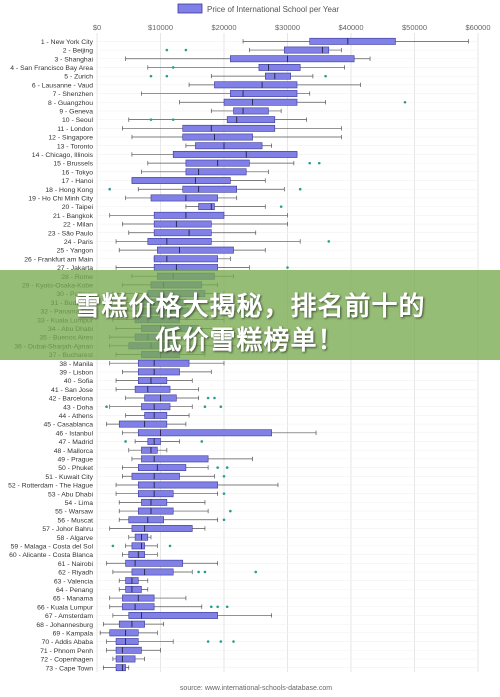 This screenshot has height=697, width=500. What do you see at coordinates (63, 155) in the screenshot?
I see `category-label: 14 - Chicago, Illinois` at bounding box center [63, 155].